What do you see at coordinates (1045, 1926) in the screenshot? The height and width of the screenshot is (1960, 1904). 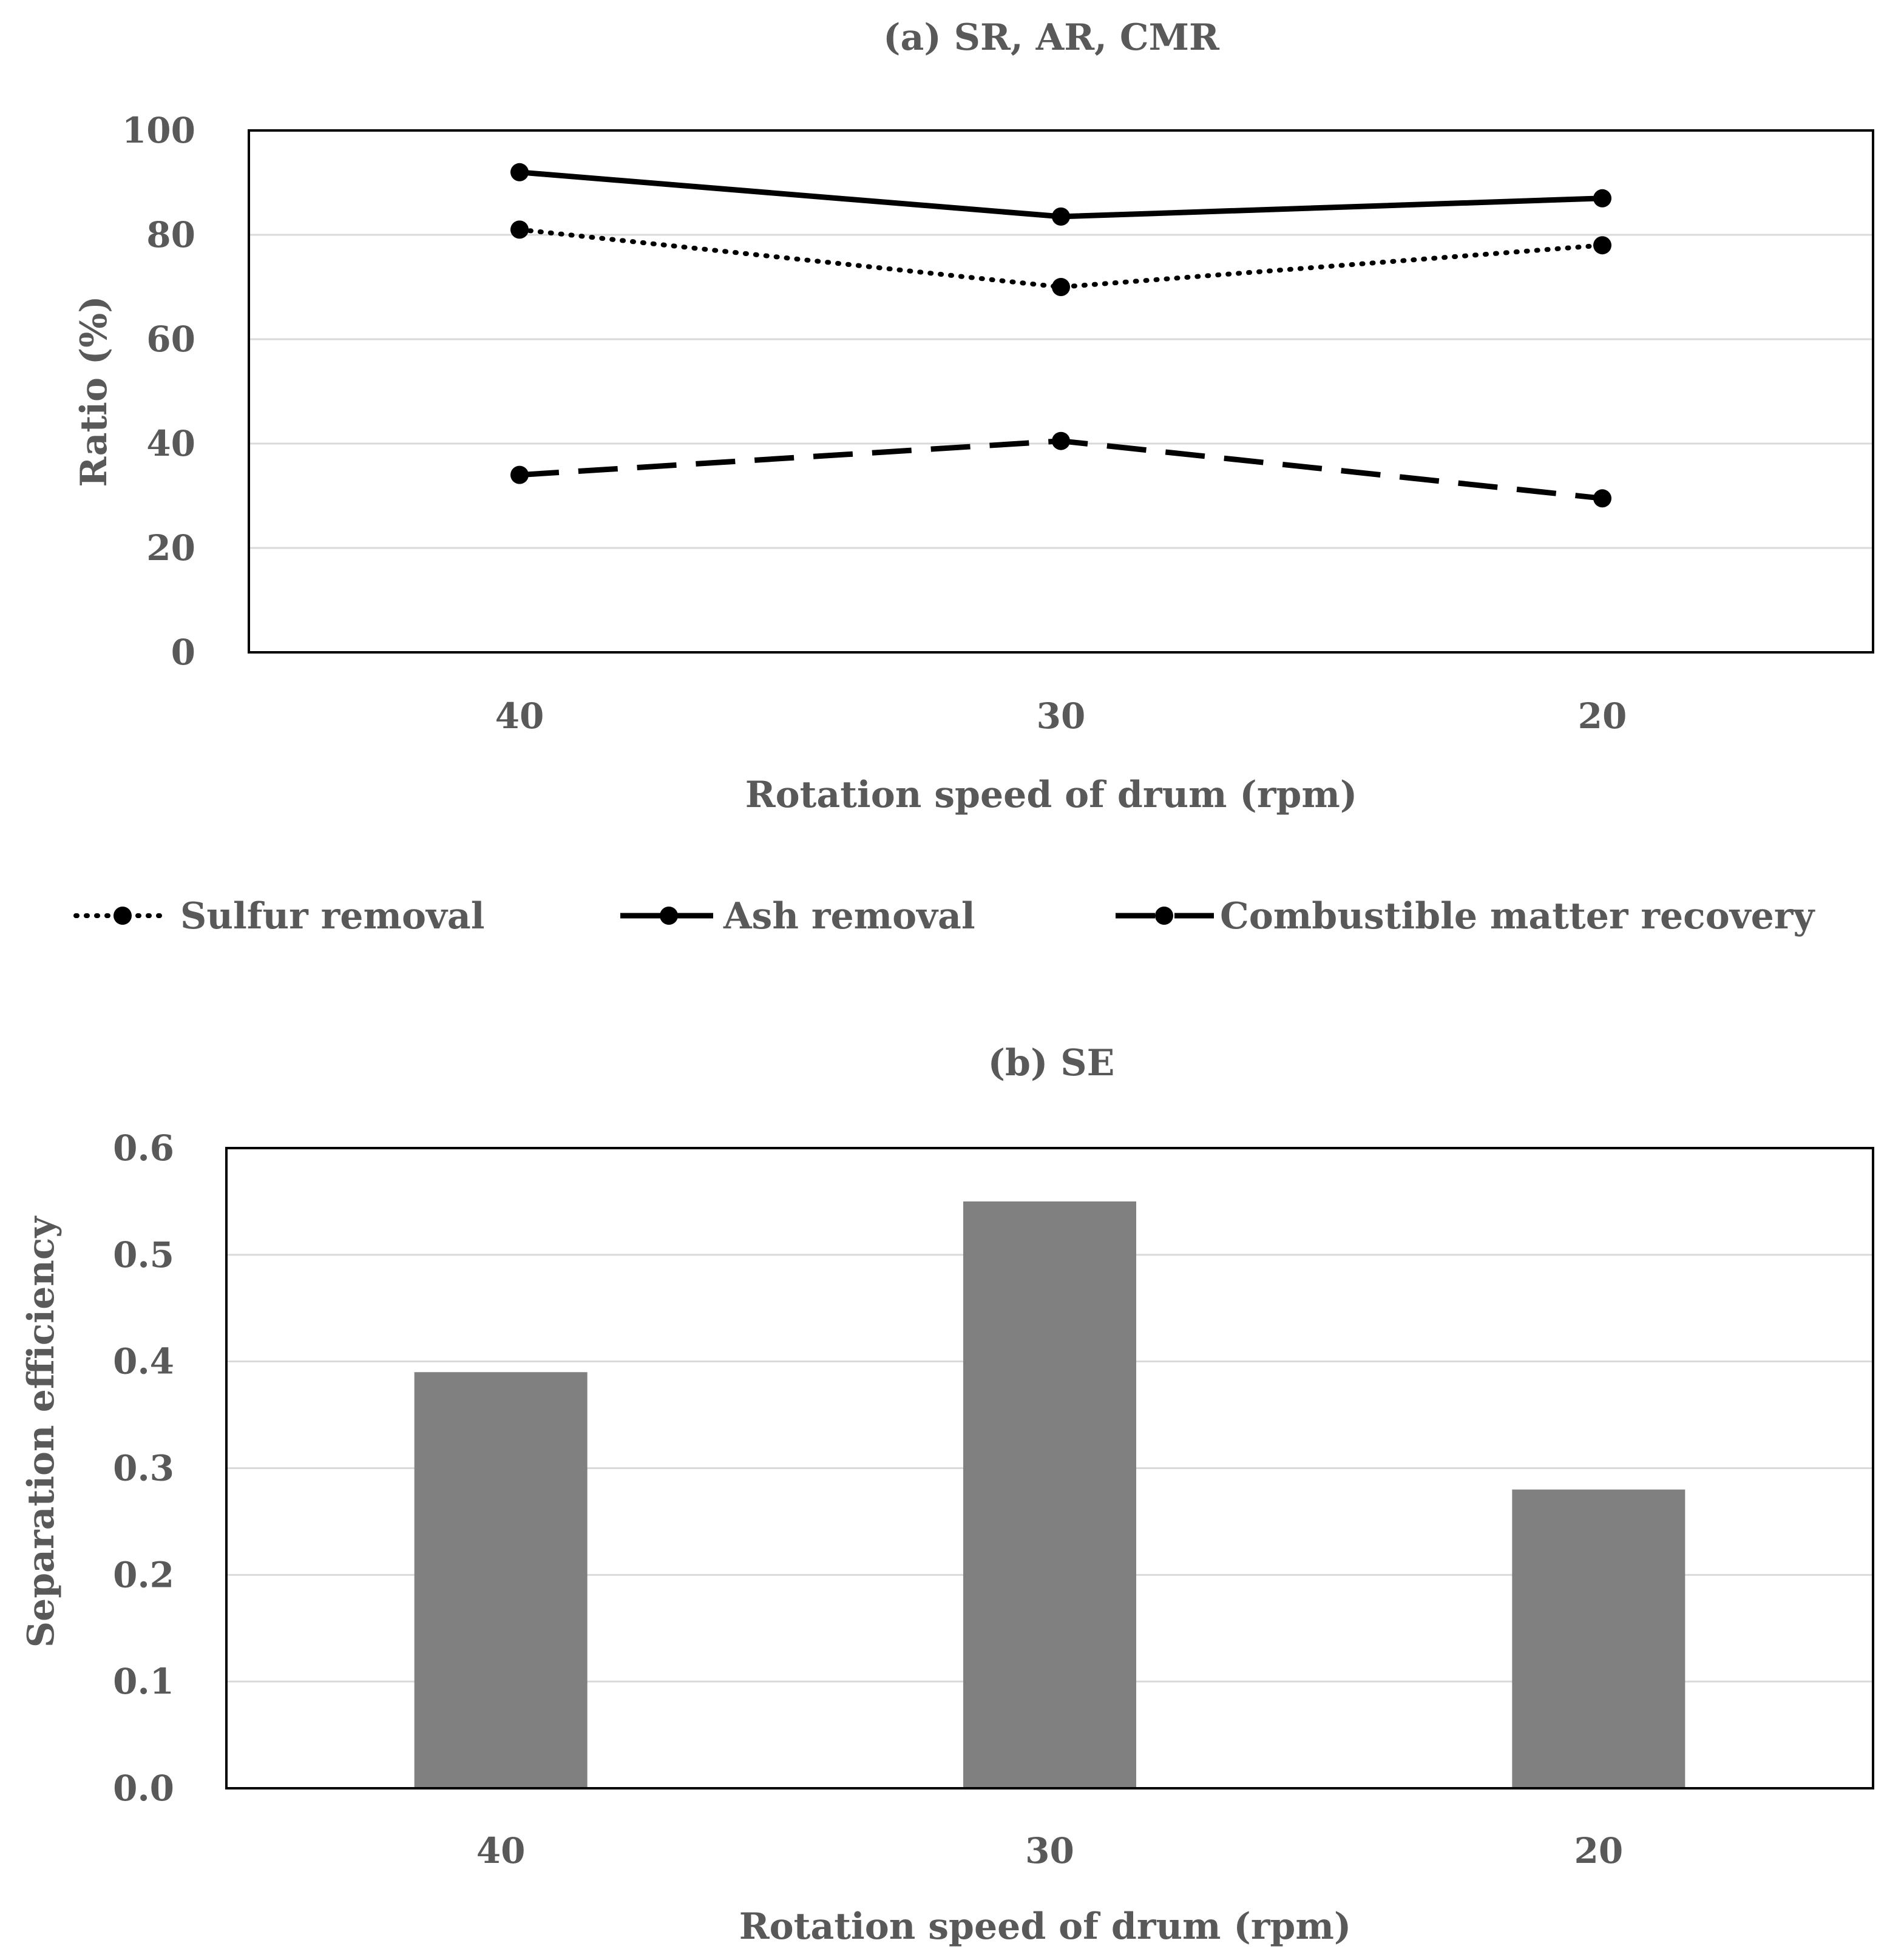 I see `chart-b-x-axis-label: Rotation speed of drum (rpm)` at bounding box center [1045, 1926].